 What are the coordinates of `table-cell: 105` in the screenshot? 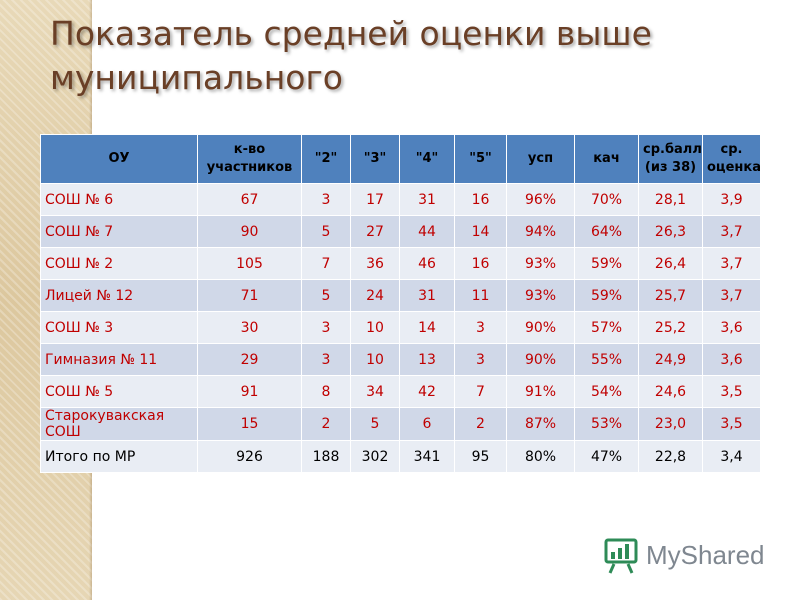 It's located at (249, 263).